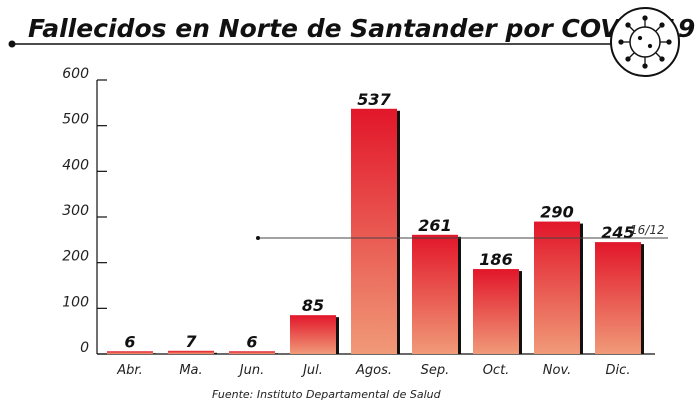  I want to click on annotation-label: 16/12, so click(647, 230).